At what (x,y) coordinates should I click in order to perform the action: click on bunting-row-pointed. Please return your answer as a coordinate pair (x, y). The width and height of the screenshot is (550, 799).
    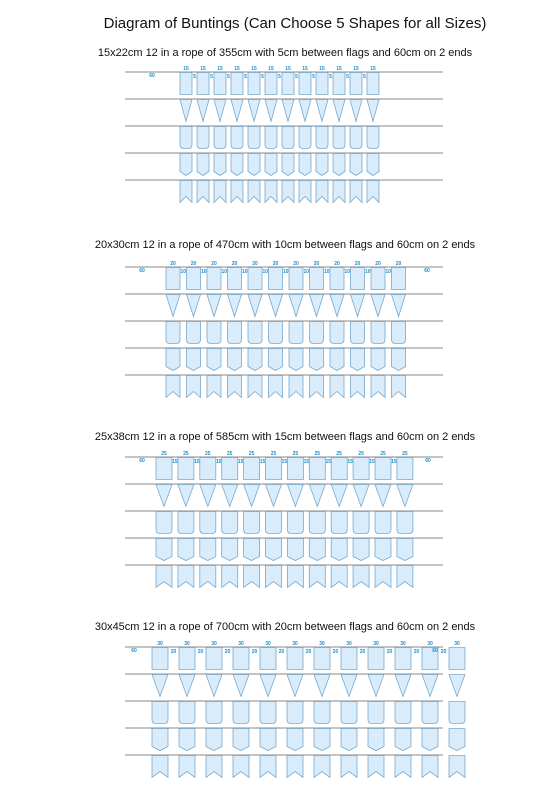
    Looking at the image, I should click on (295, 739).